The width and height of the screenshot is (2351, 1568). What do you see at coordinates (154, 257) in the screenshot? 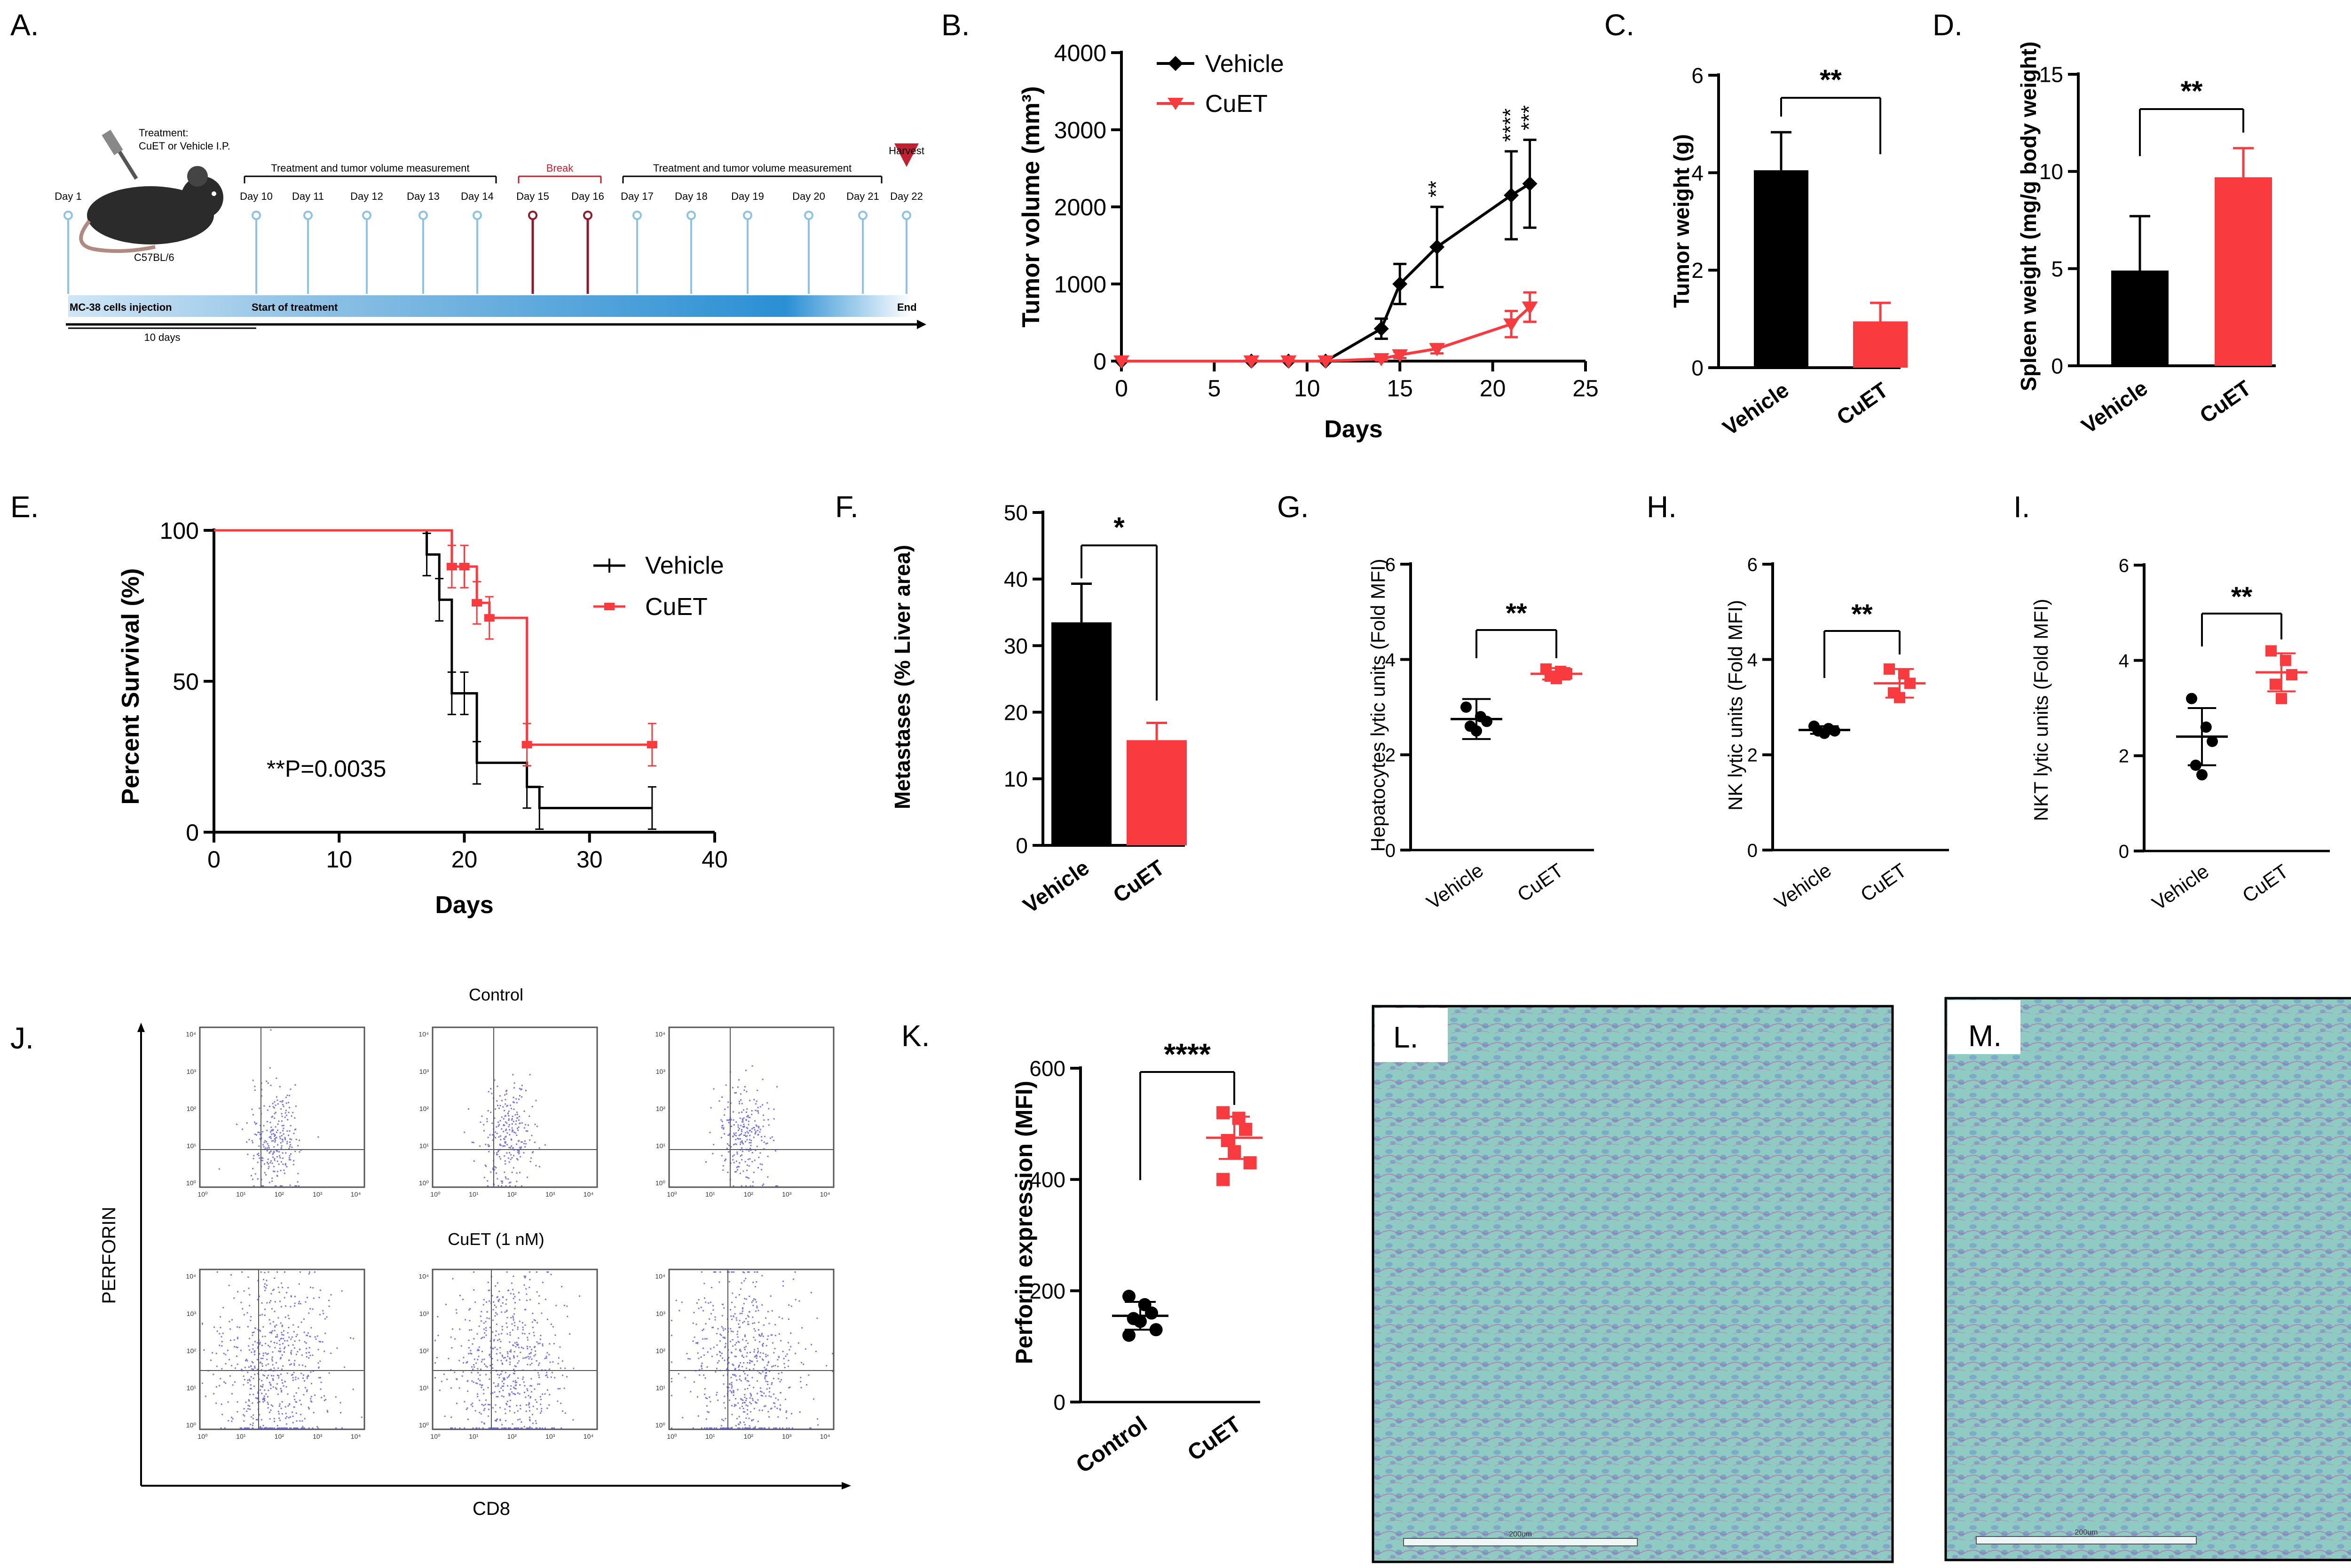
I see `mouse-strain-label: C57BL/6` at bounding box center [154, 257].